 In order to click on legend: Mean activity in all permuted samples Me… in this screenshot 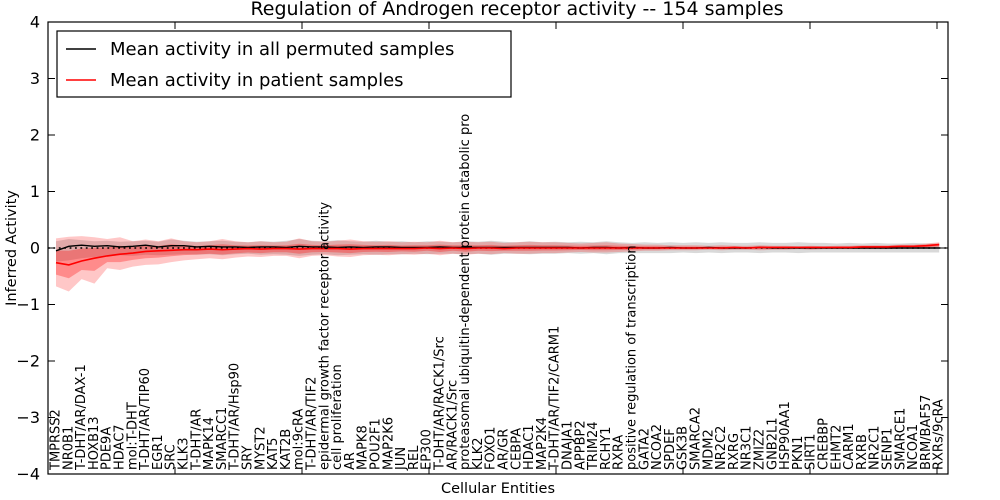, I will do `click(284, 64)`.